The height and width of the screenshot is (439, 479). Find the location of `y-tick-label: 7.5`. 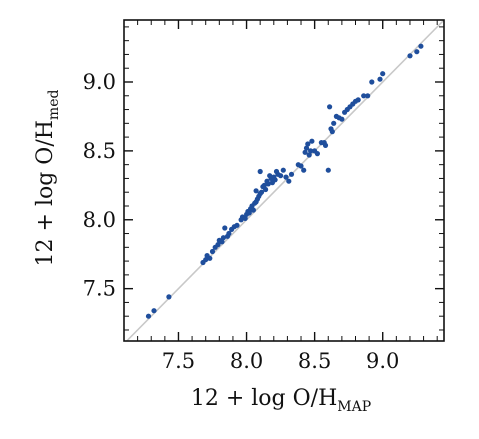

y-tick-label: 7.5 is located at coordinates (99, 289).